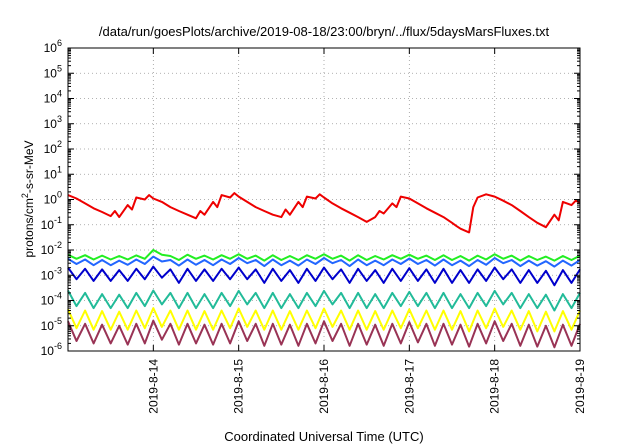 Image resolution: width=640 pixels, height=448 pixels. Describe the element at coordinates (51, 248) in the screenshot. I see `y-tick-label: 10⁻²` at that location.